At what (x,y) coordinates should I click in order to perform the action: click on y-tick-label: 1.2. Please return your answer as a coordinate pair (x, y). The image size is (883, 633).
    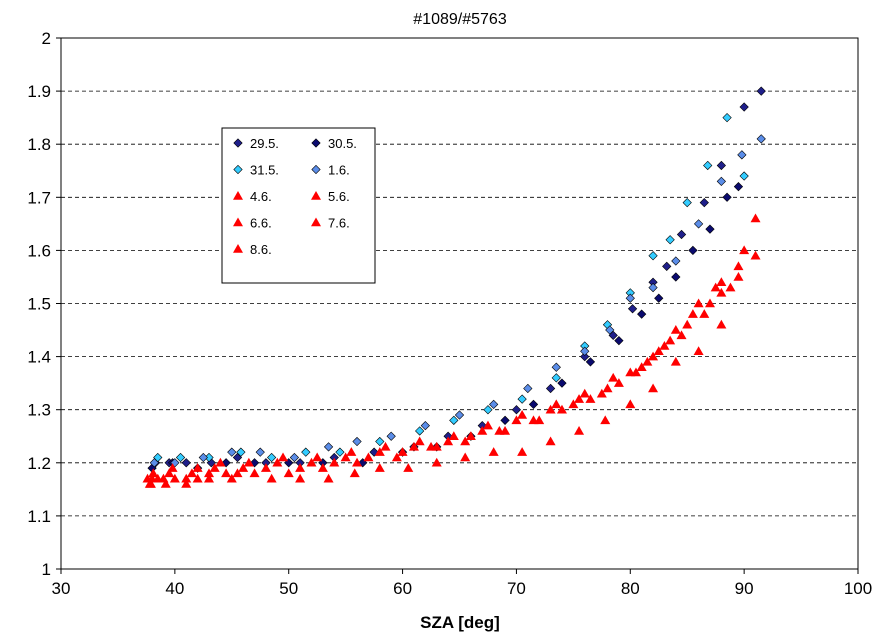
    Looking at the image, I should click on (39, 463).